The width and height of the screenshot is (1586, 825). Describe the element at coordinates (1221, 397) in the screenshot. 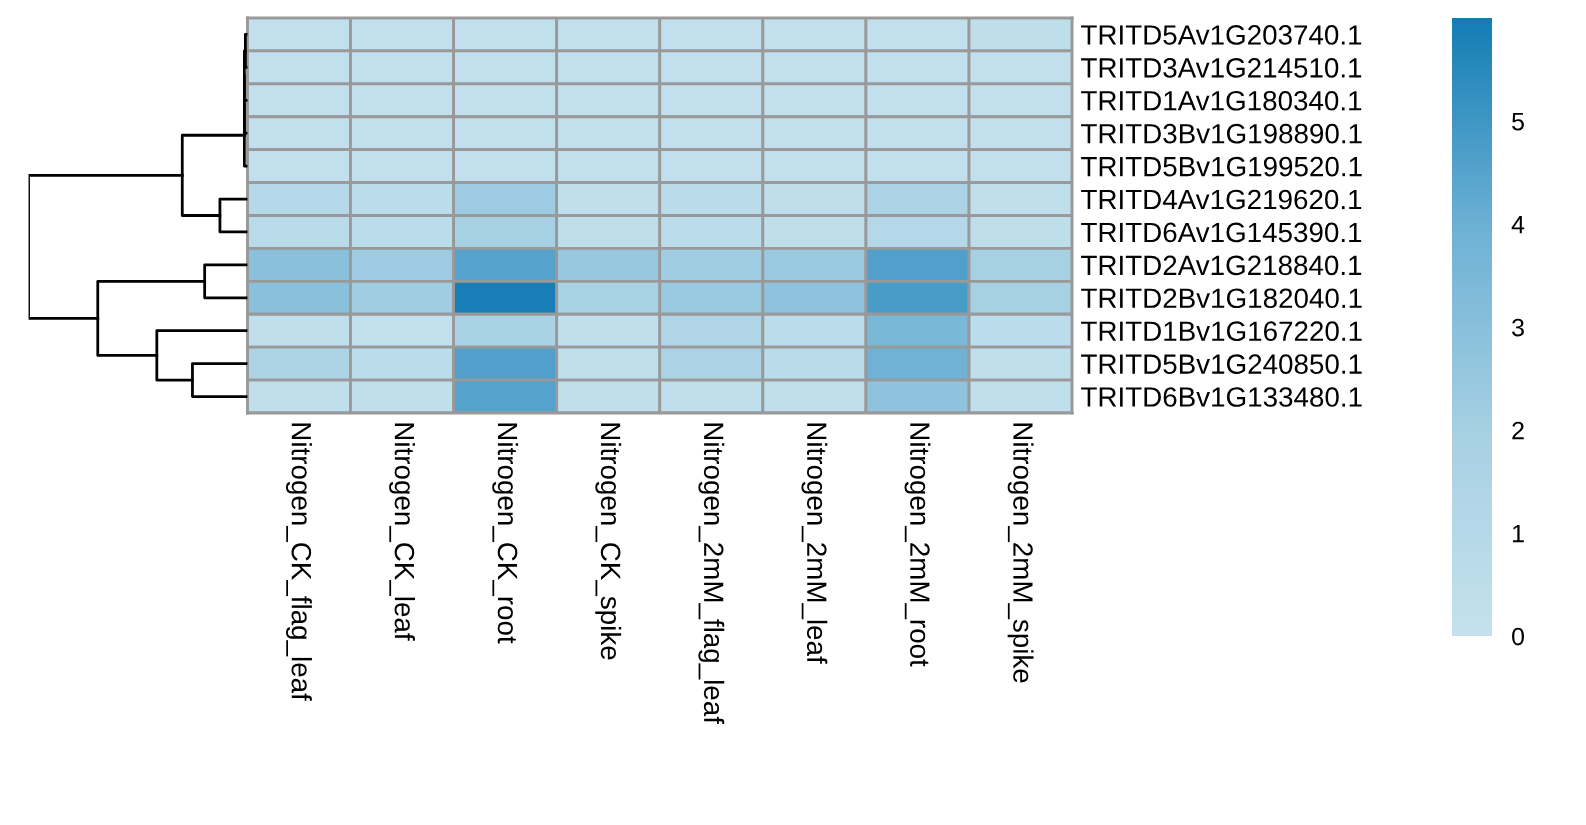

I see `y-tick-label: TRITD6Bv1G133480.1` at that location.